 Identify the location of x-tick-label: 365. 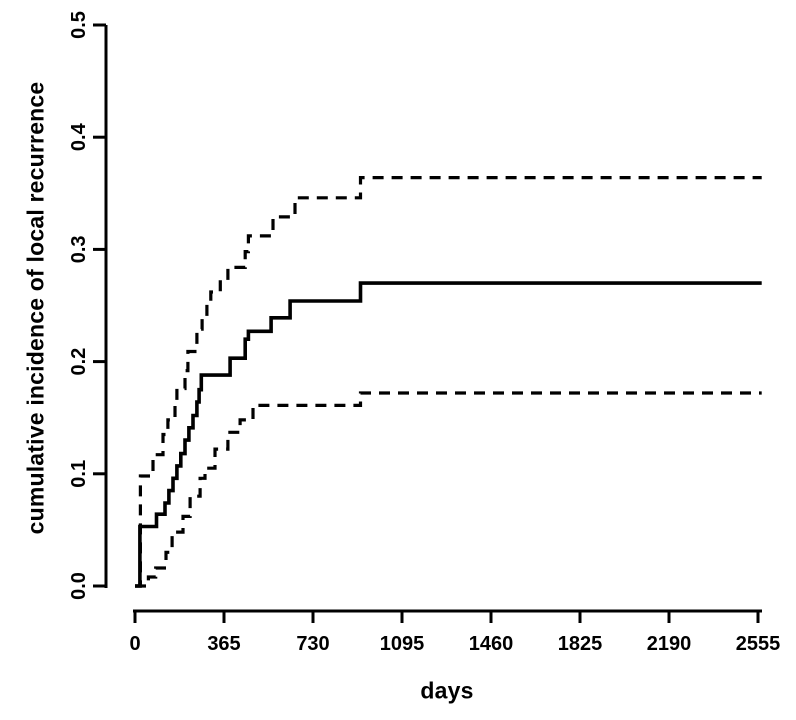
(223, 644).